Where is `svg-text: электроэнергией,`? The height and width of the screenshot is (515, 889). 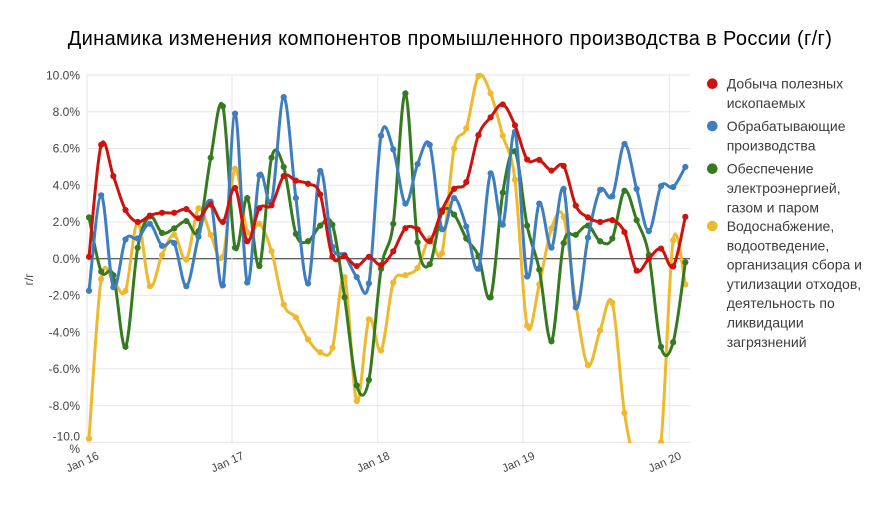 svg-text: электроэнергией, is located at coordinates (784, 188).